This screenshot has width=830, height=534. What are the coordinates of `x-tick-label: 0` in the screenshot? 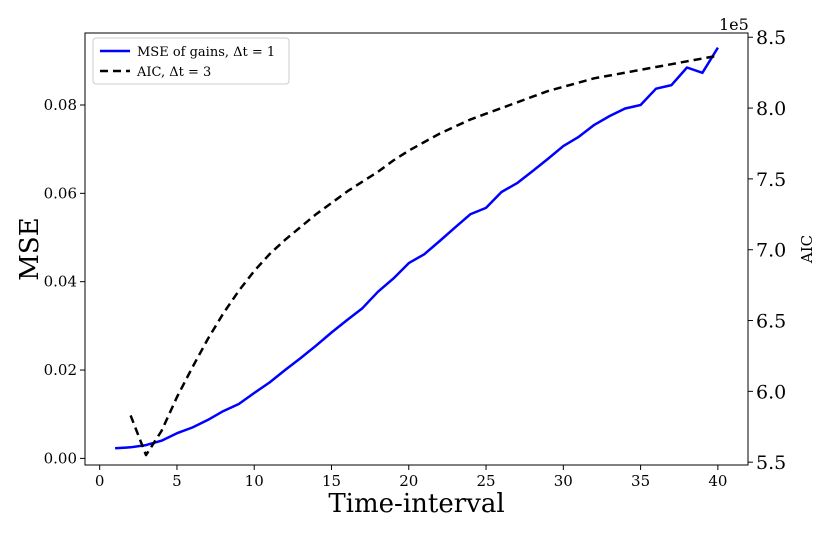 It's located at (100, 481).